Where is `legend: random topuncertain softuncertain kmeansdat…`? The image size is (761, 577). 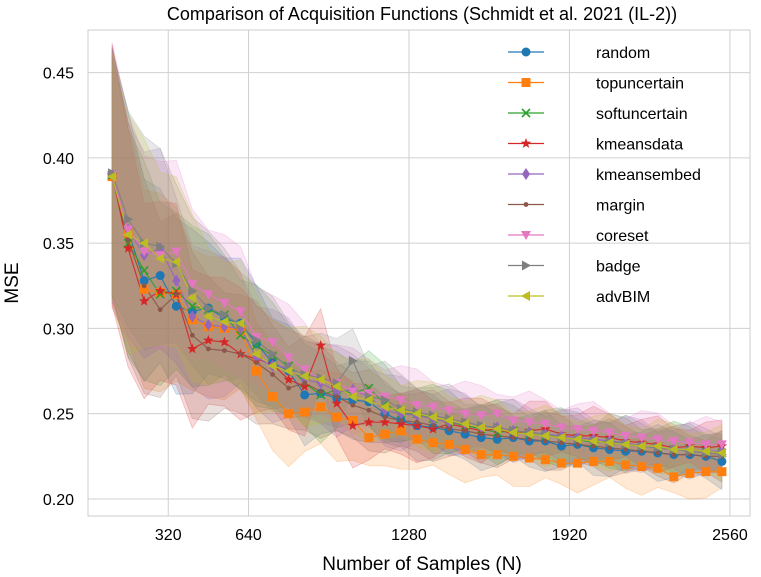 legend: random topuncertain softuncertain kmeansdat… is located at coordinates (604, 175).